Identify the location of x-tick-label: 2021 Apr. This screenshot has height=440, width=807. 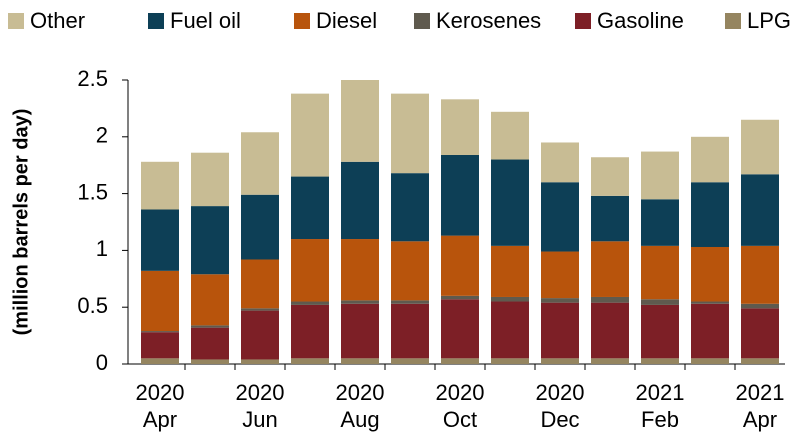
(760, 406).